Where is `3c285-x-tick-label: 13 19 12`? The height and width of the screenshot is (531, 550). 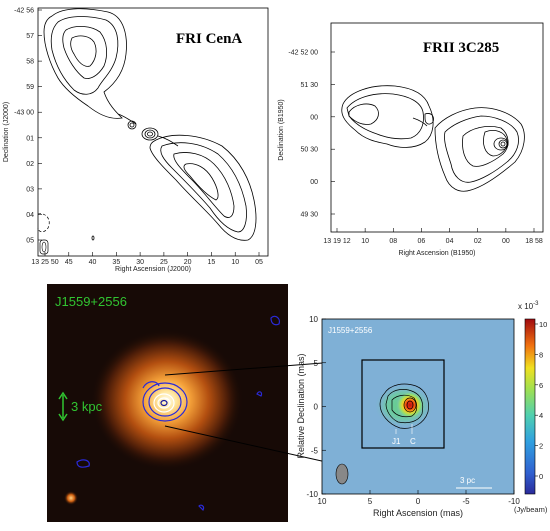
3c285-x-tick-label: 13 19 12 is located at coordinates (336, 241).